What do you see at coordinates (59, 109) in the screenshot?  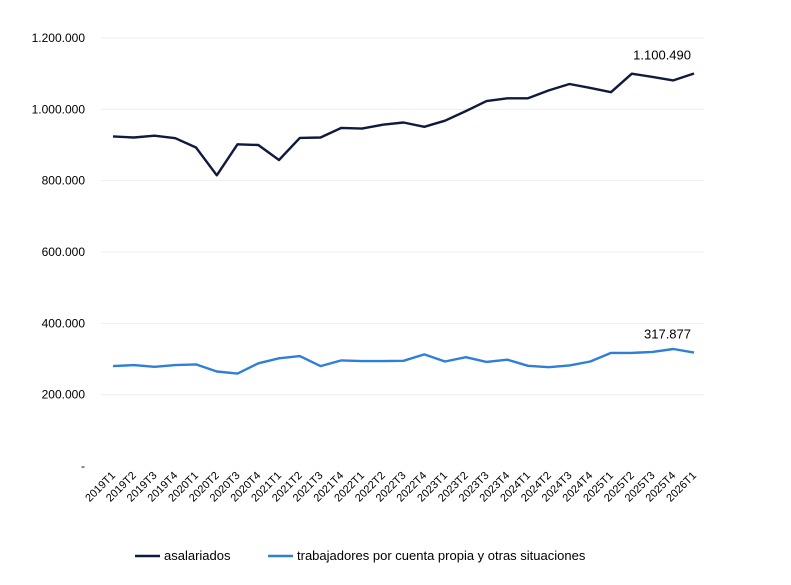 I see `y-tick-label: 1.000.000` at bounding box center [59, 109].